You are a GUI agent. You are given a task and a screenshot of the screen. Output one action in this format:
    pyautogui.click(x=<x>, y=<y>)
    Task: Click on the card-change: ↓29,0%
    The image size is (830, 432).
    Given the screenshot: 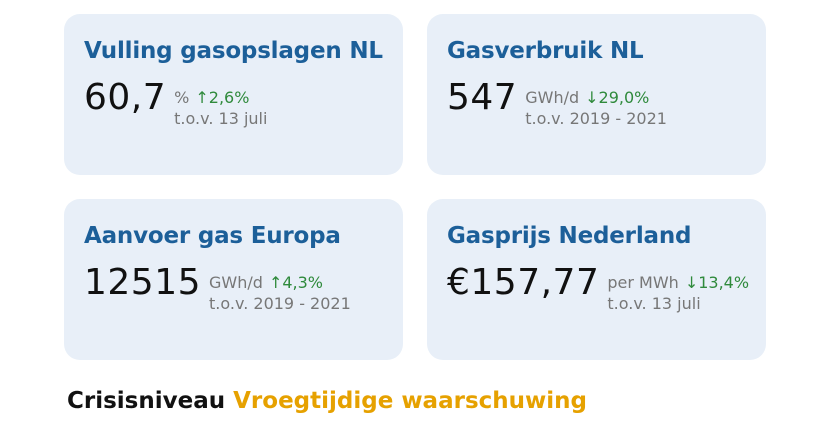 What is the action you would take?
    pyautogui.click(x=617, y=97)
    